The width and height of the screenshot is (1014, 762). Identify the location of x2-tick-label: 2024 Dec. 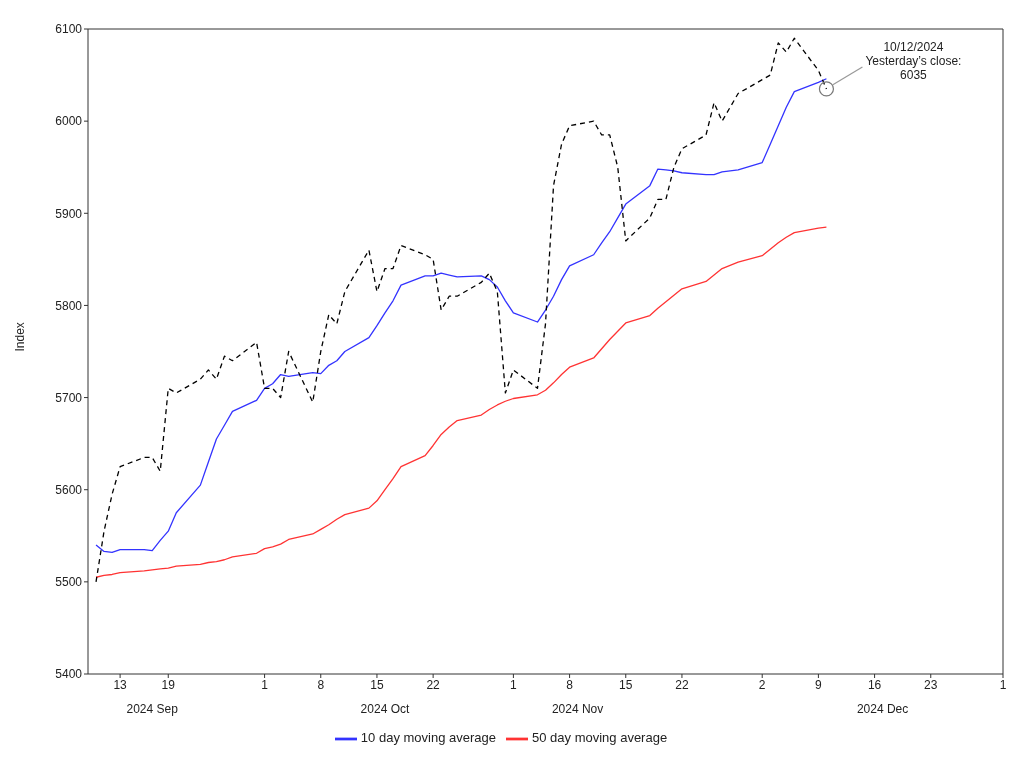
(882, 708).